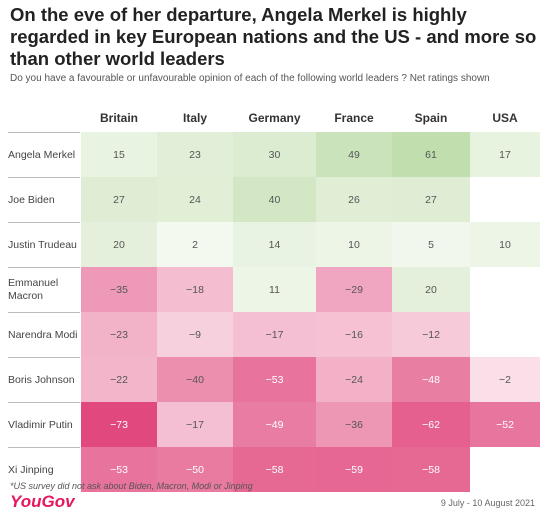 The image size is (545, 521). Describe the element at coordinates (118, 118) in the screenshot. I see `column-header-britain: Britain` at that location.